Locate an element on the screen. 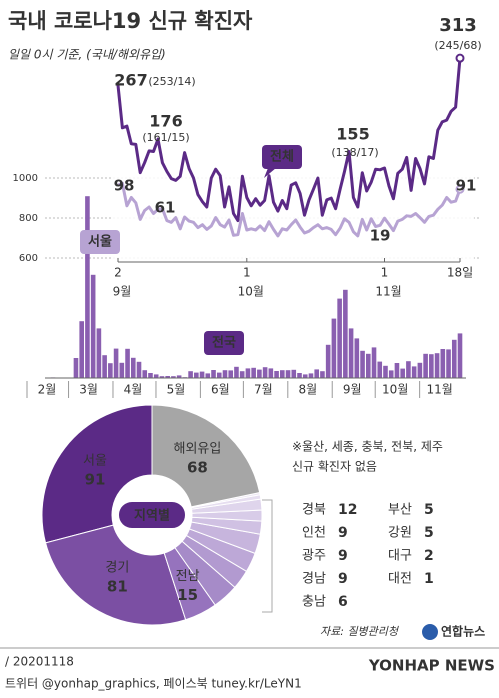  series-label: 전체 is located at coordinates (282, 157).